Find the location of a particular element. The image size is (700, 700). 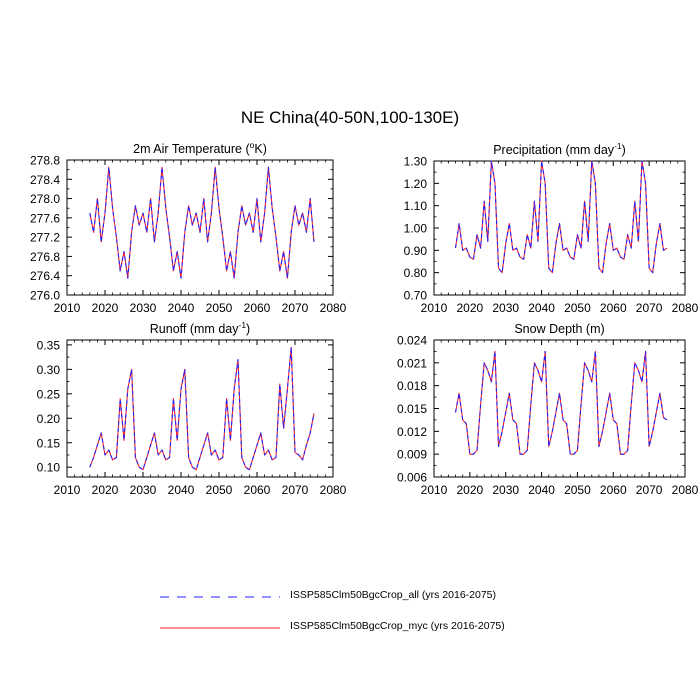

panel-3-ytick-label: 0.015 is located at coordinates (412, 409).